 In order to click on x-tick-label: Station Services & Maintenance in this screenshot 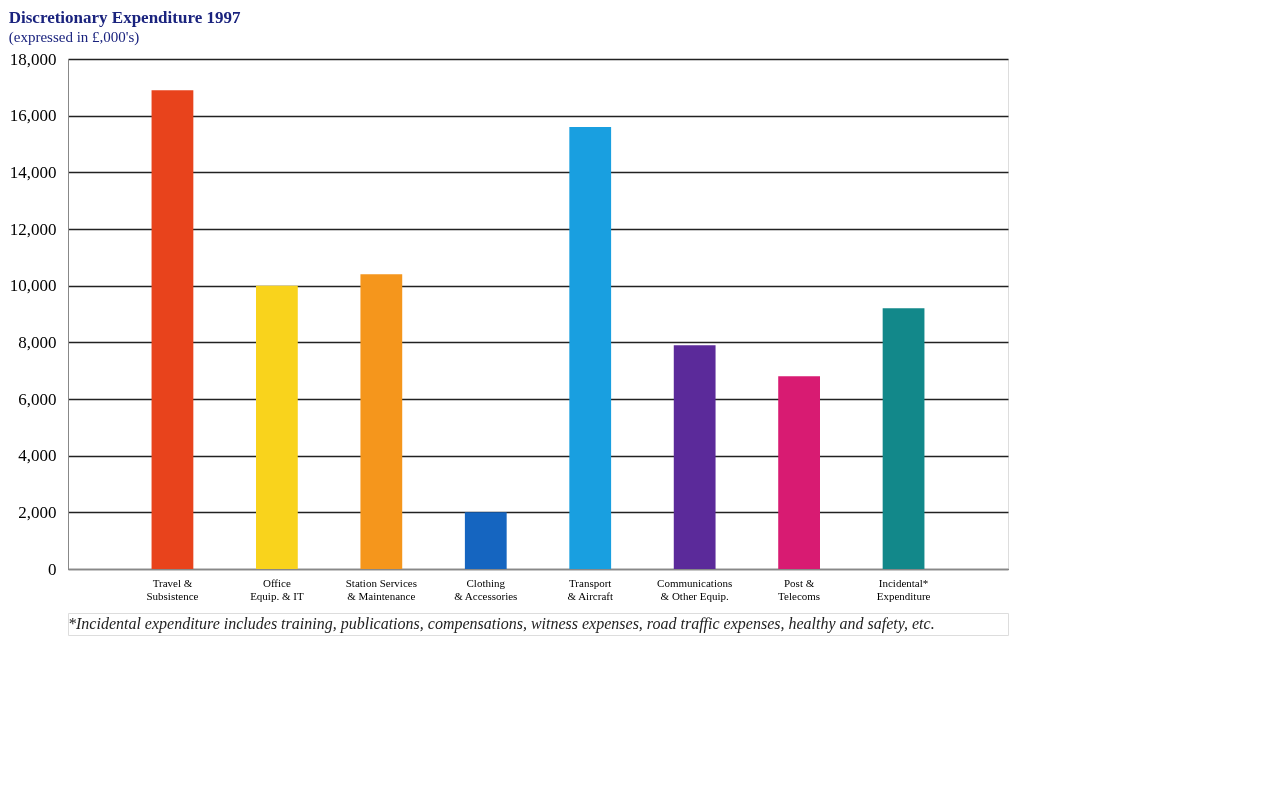, I will do `click(381, 589)`.